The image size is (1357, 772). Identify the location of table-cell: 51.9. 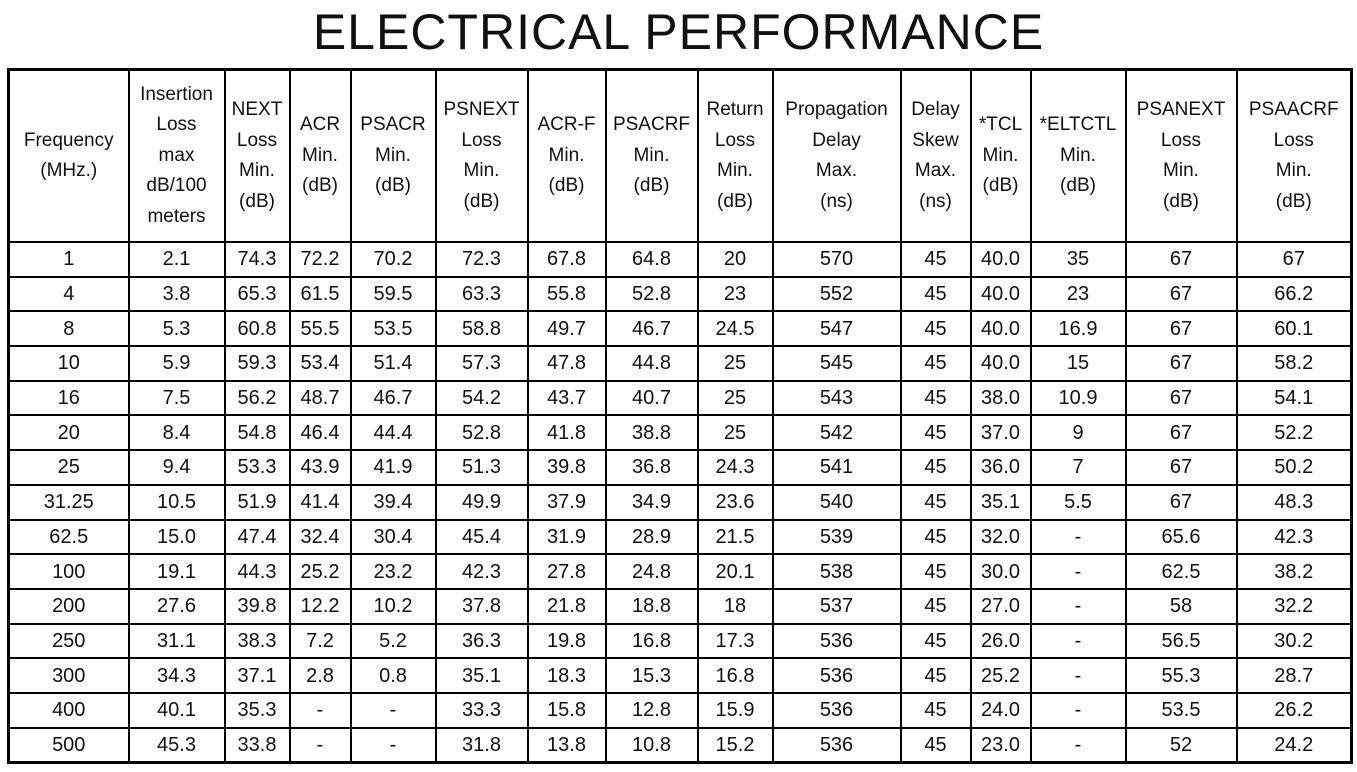
(257, 502).